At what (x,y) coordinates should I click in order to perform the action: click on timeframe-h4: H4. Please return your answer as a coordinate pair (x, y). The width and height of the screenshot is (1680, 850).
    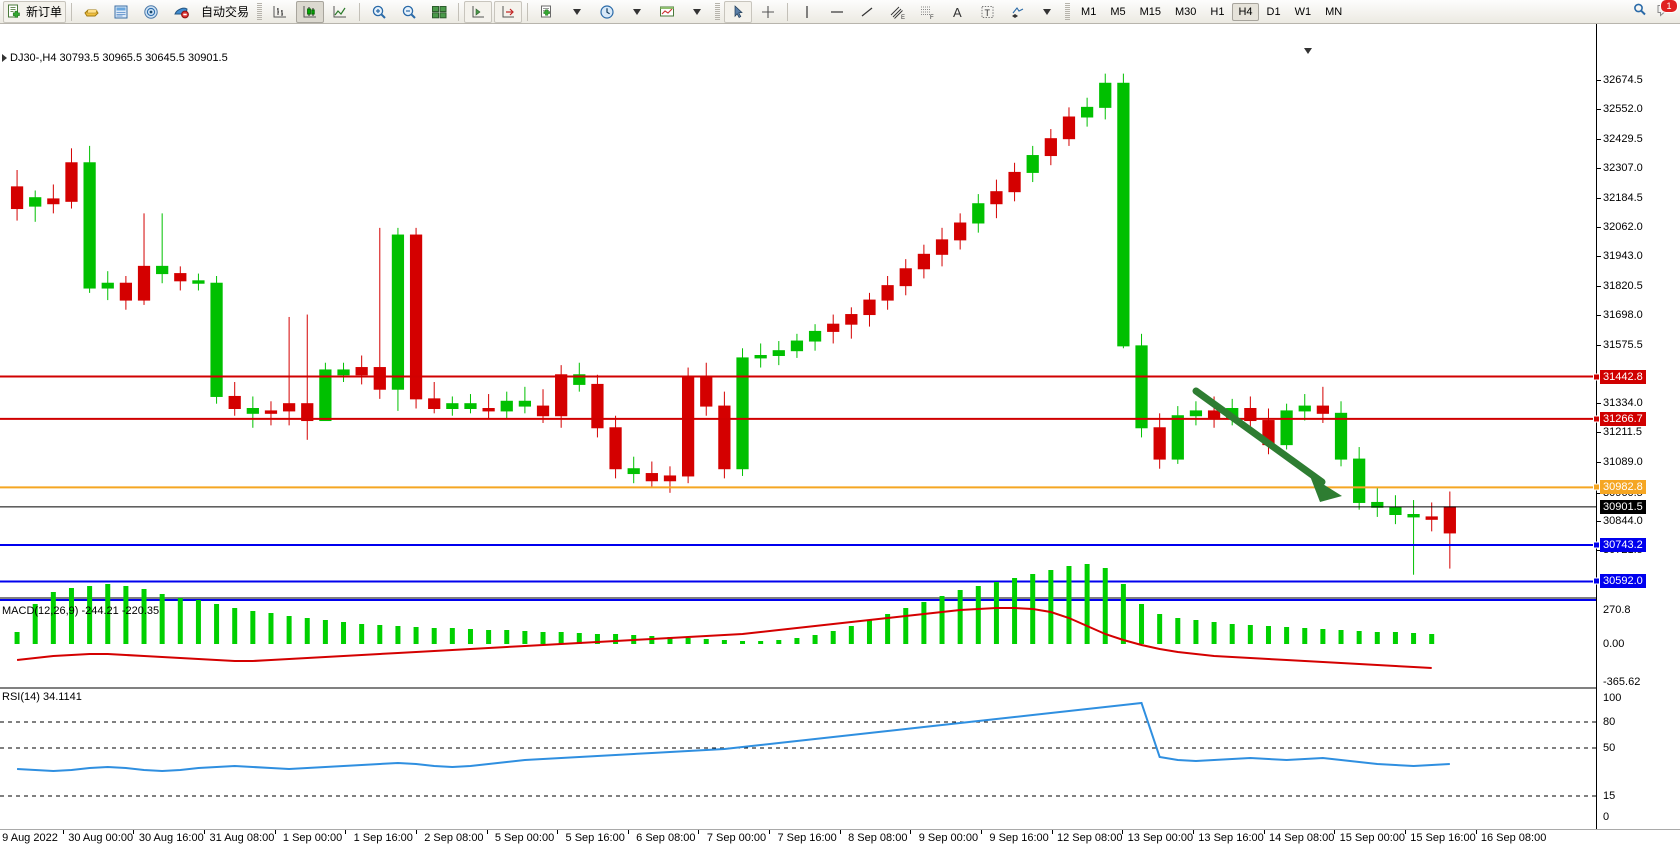
    Looking at the image, I should click on (1245, 11).